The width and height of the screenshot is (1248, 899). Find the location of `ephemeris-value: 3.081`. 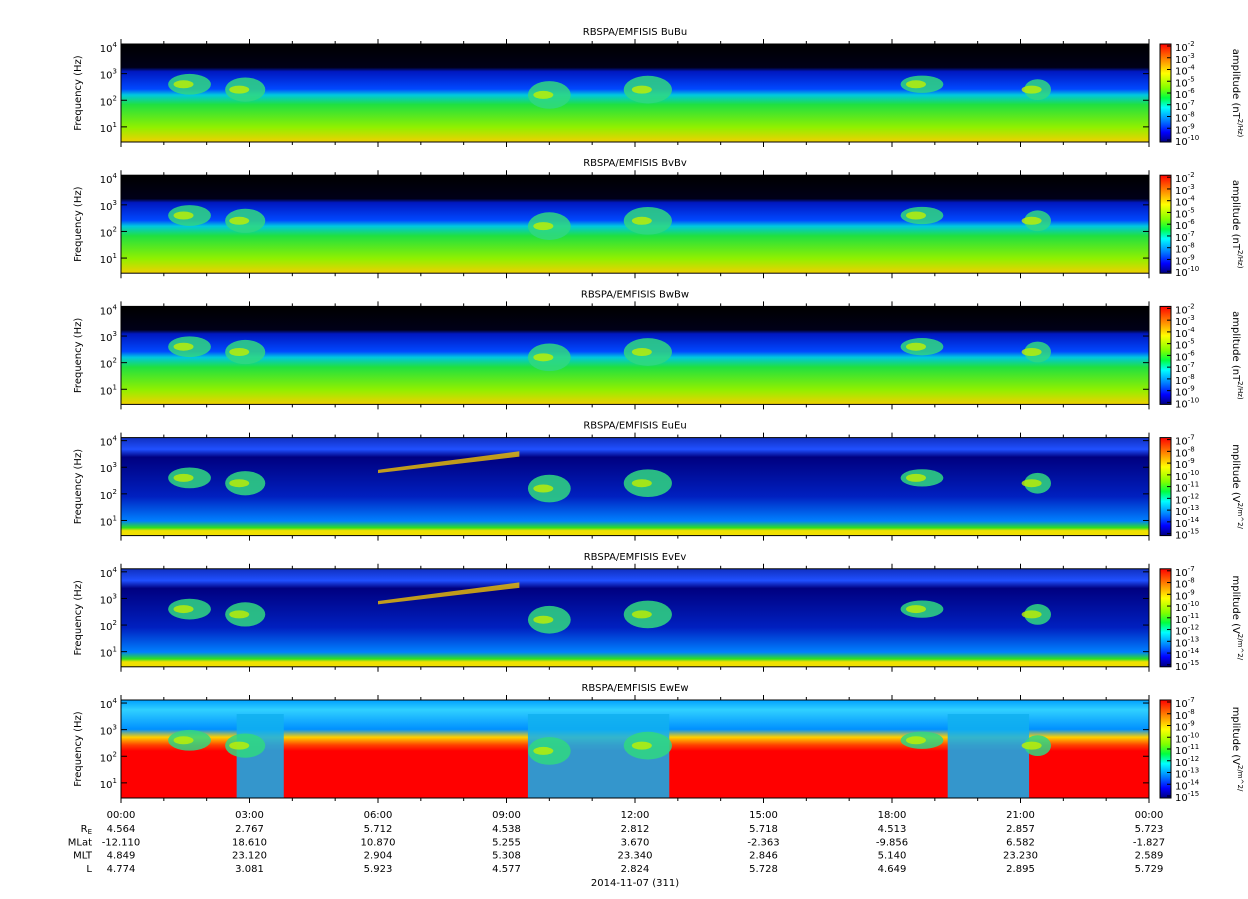

ephemeris-value: 3.081 is located at coordinates (249, 869).